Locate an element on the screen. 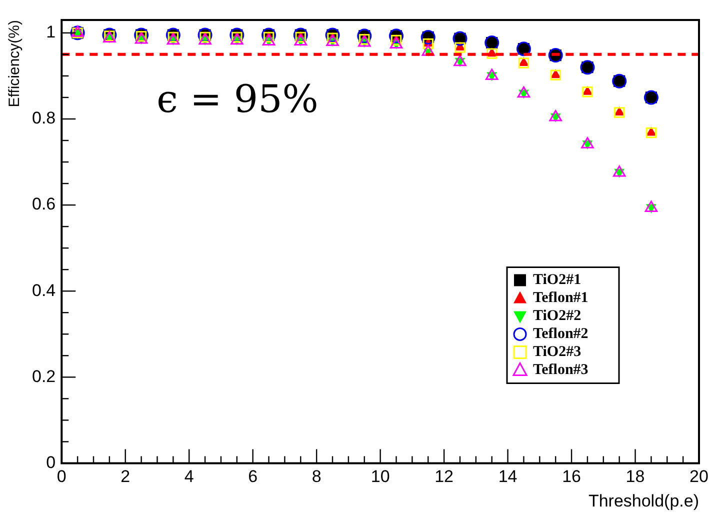  y-tick-label: 1 is located at coordinates (51, 32).